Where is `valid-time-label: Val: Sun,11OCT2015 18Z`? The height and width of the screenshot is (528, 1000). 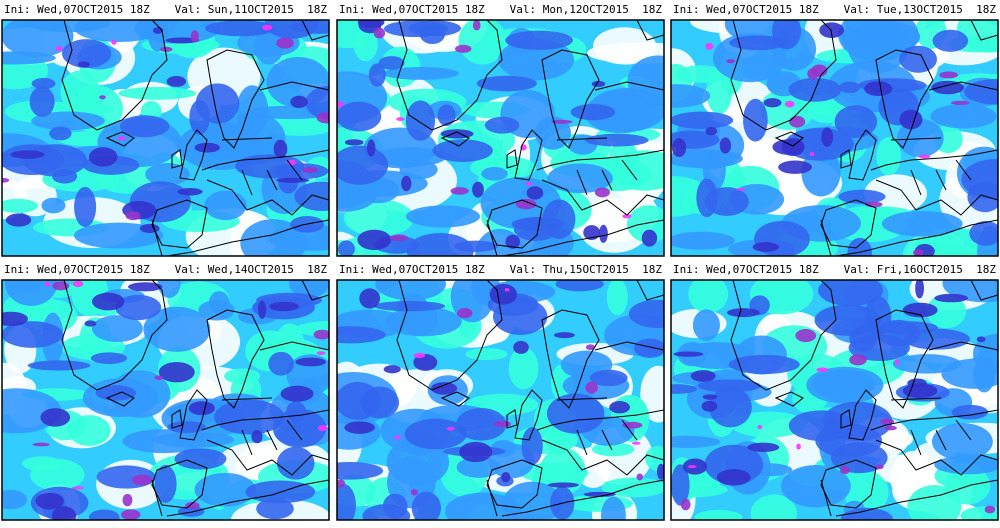 valid-time-label: Val: Sun,11OCT2015 18Z is located at coordinates (251, 9).